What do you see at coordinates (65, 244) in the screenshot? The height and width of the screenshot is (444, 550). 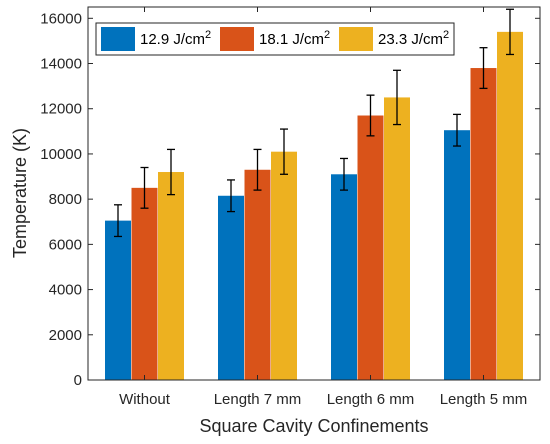 I see `y-tick-label: 6000` at bounding box center [65, 244].